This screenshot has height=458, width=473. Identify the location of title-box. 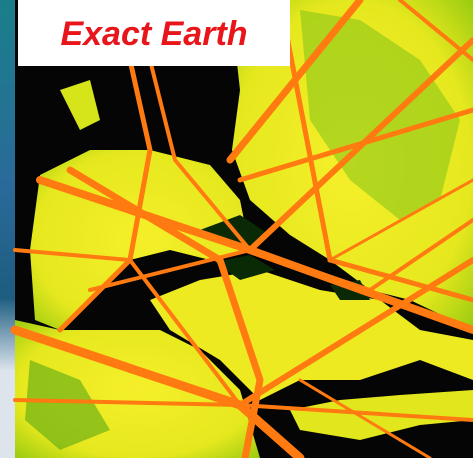
(154, 33).